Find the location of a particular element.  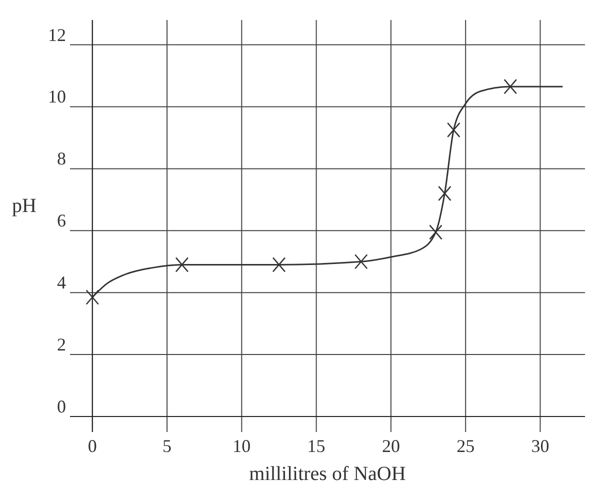

y-tick-label: 6 is located at coordinates (61, 220).